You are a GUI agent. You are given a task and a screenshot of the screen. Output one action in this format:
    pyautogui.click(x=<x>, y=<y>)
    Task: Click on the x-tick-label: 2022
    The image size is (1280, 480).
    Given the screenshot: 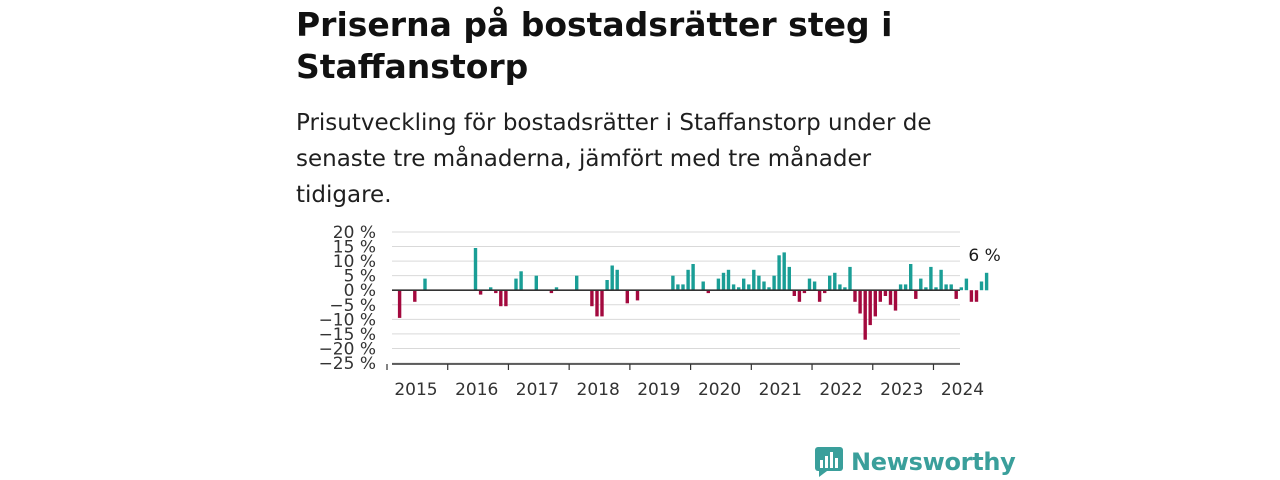 What is the action you would take?
    pyautogui.click(x=840, y=390)
    